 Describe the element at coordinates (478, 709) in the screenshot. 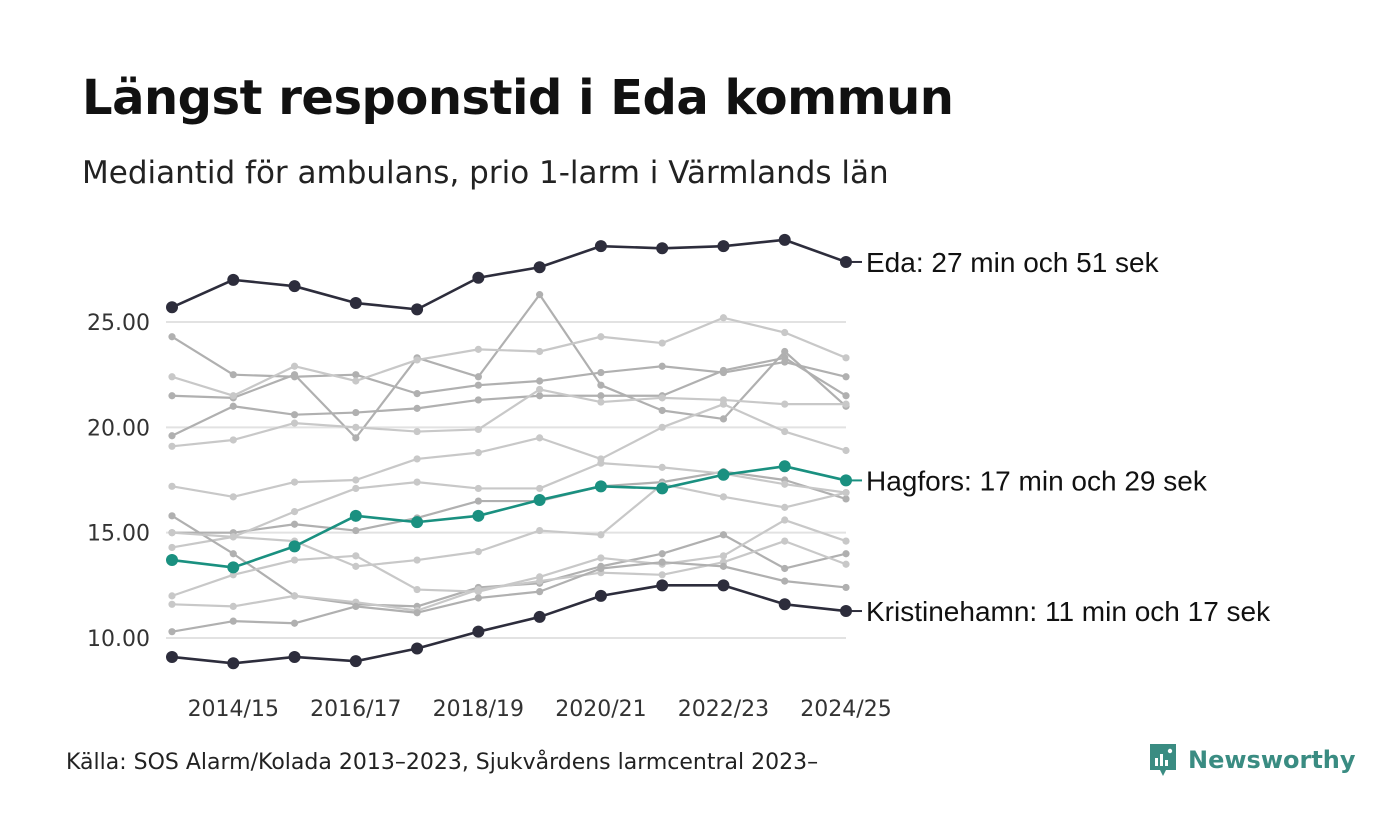

I see `x-tick-label: 2018/19` at that location.